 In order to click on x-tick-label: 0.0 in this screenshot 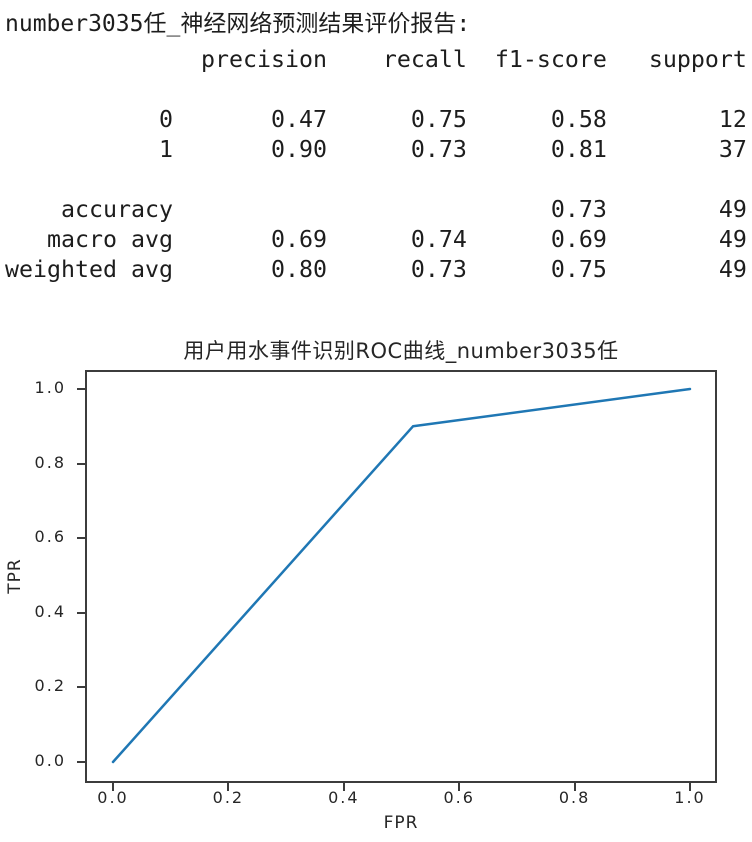, I will do `click(113, 797)`.